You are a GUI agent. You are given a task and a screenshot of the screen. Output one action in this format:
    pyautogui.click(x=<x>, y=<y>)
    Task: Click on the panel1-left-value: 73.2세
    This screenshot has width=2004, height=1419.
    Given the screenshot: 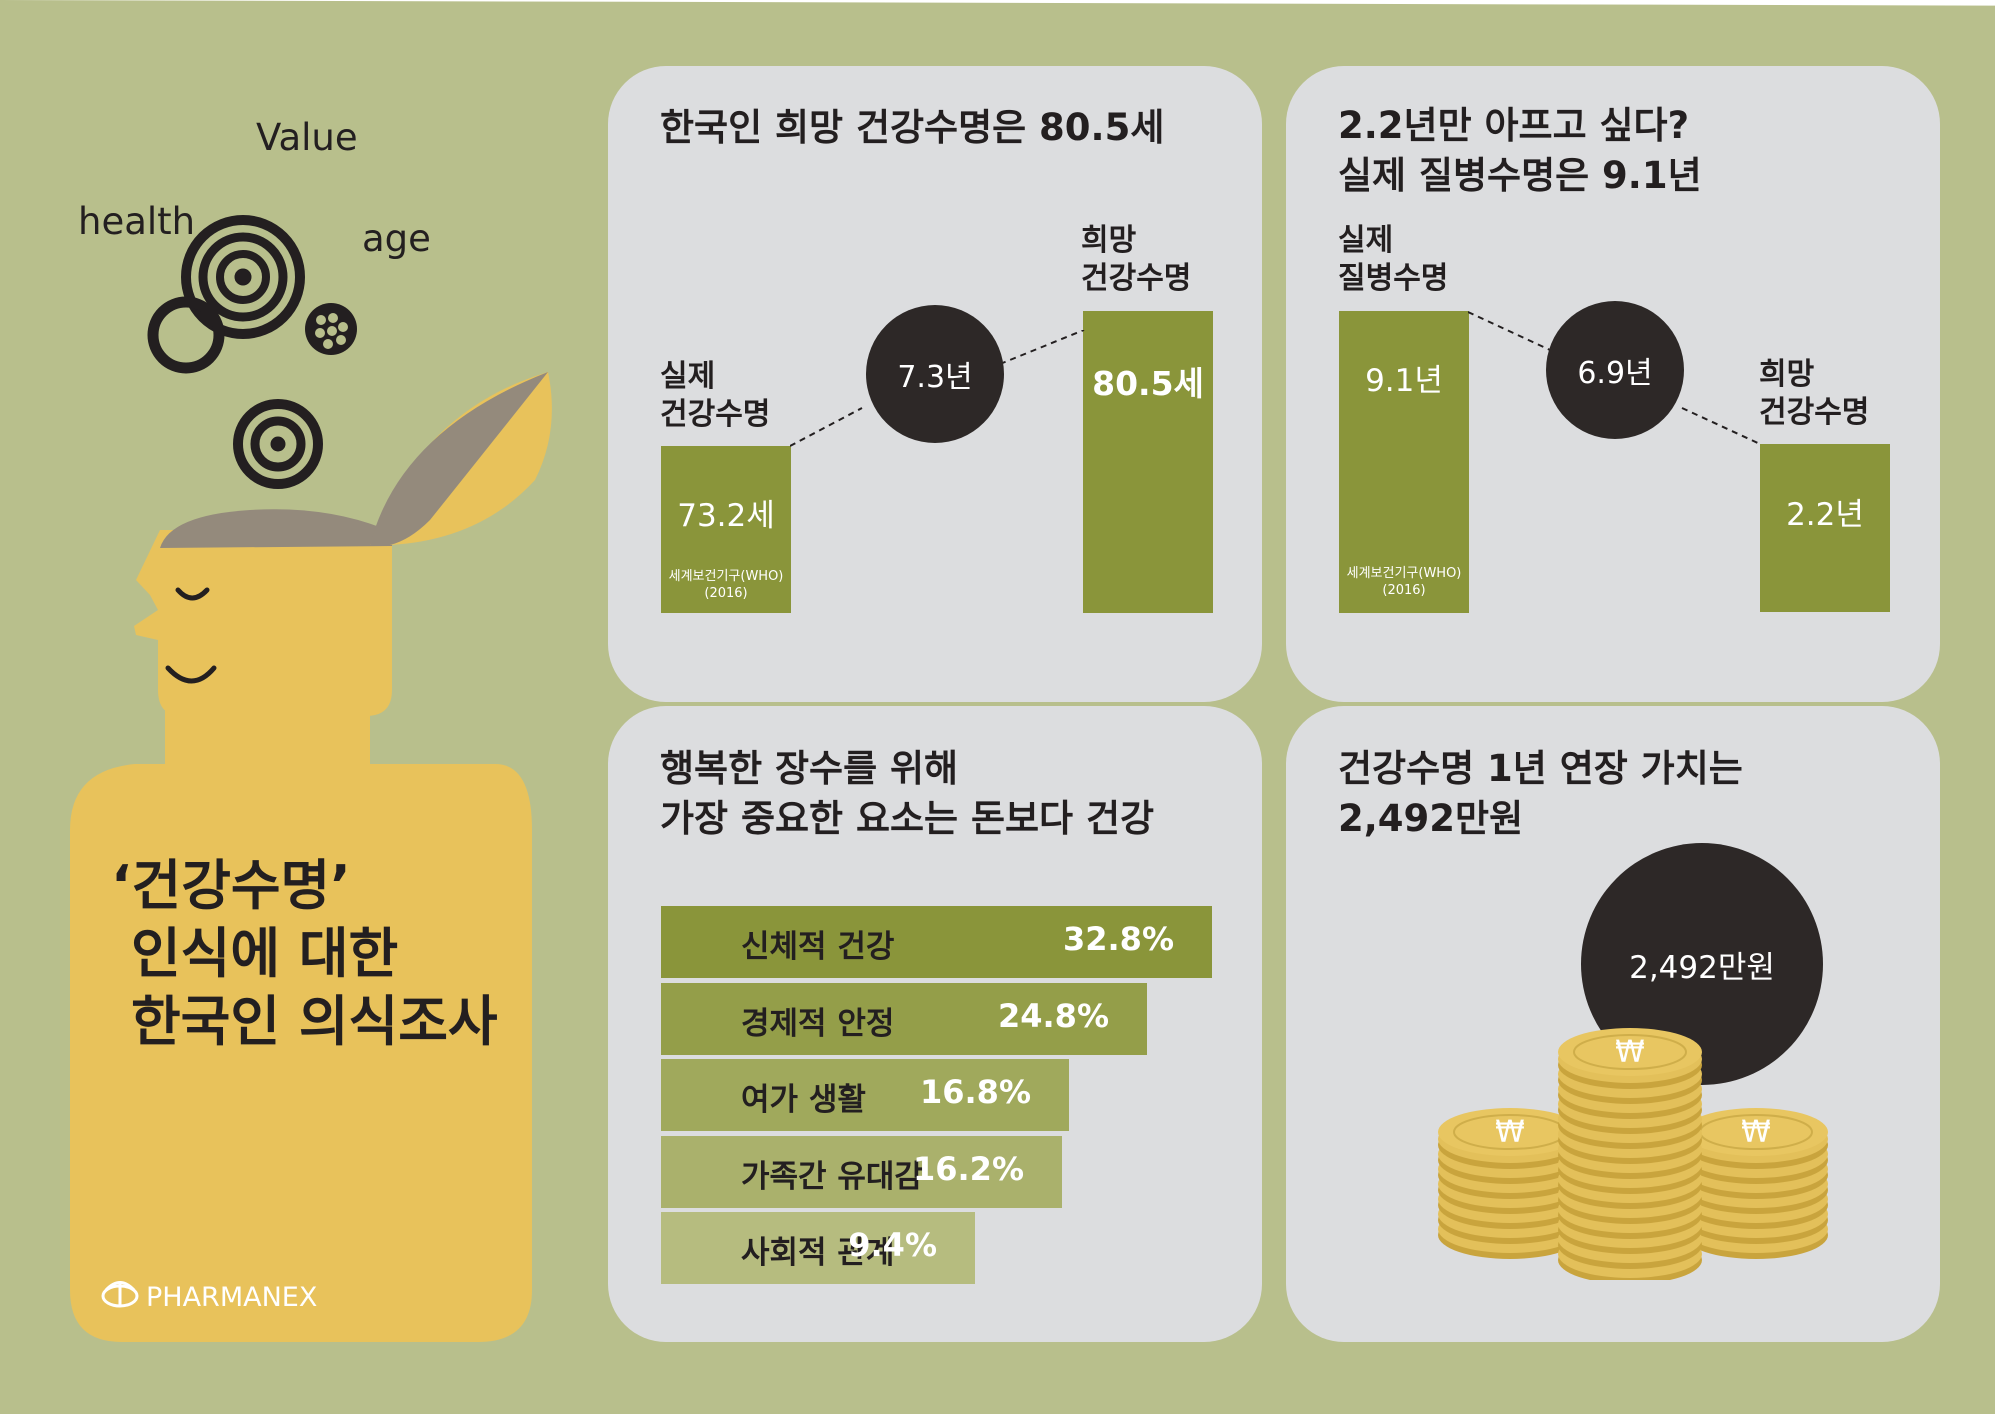 What is the action you would take?
    pyautogui.click(x=726, y=516)
    